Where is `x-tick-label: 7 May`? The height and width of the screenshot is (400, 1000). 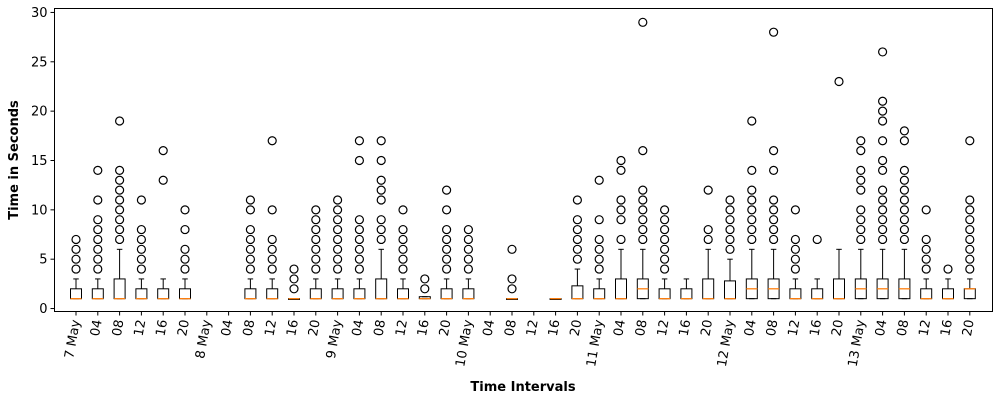
x-tick-label: 7 May is located at coordinates (73, 339).